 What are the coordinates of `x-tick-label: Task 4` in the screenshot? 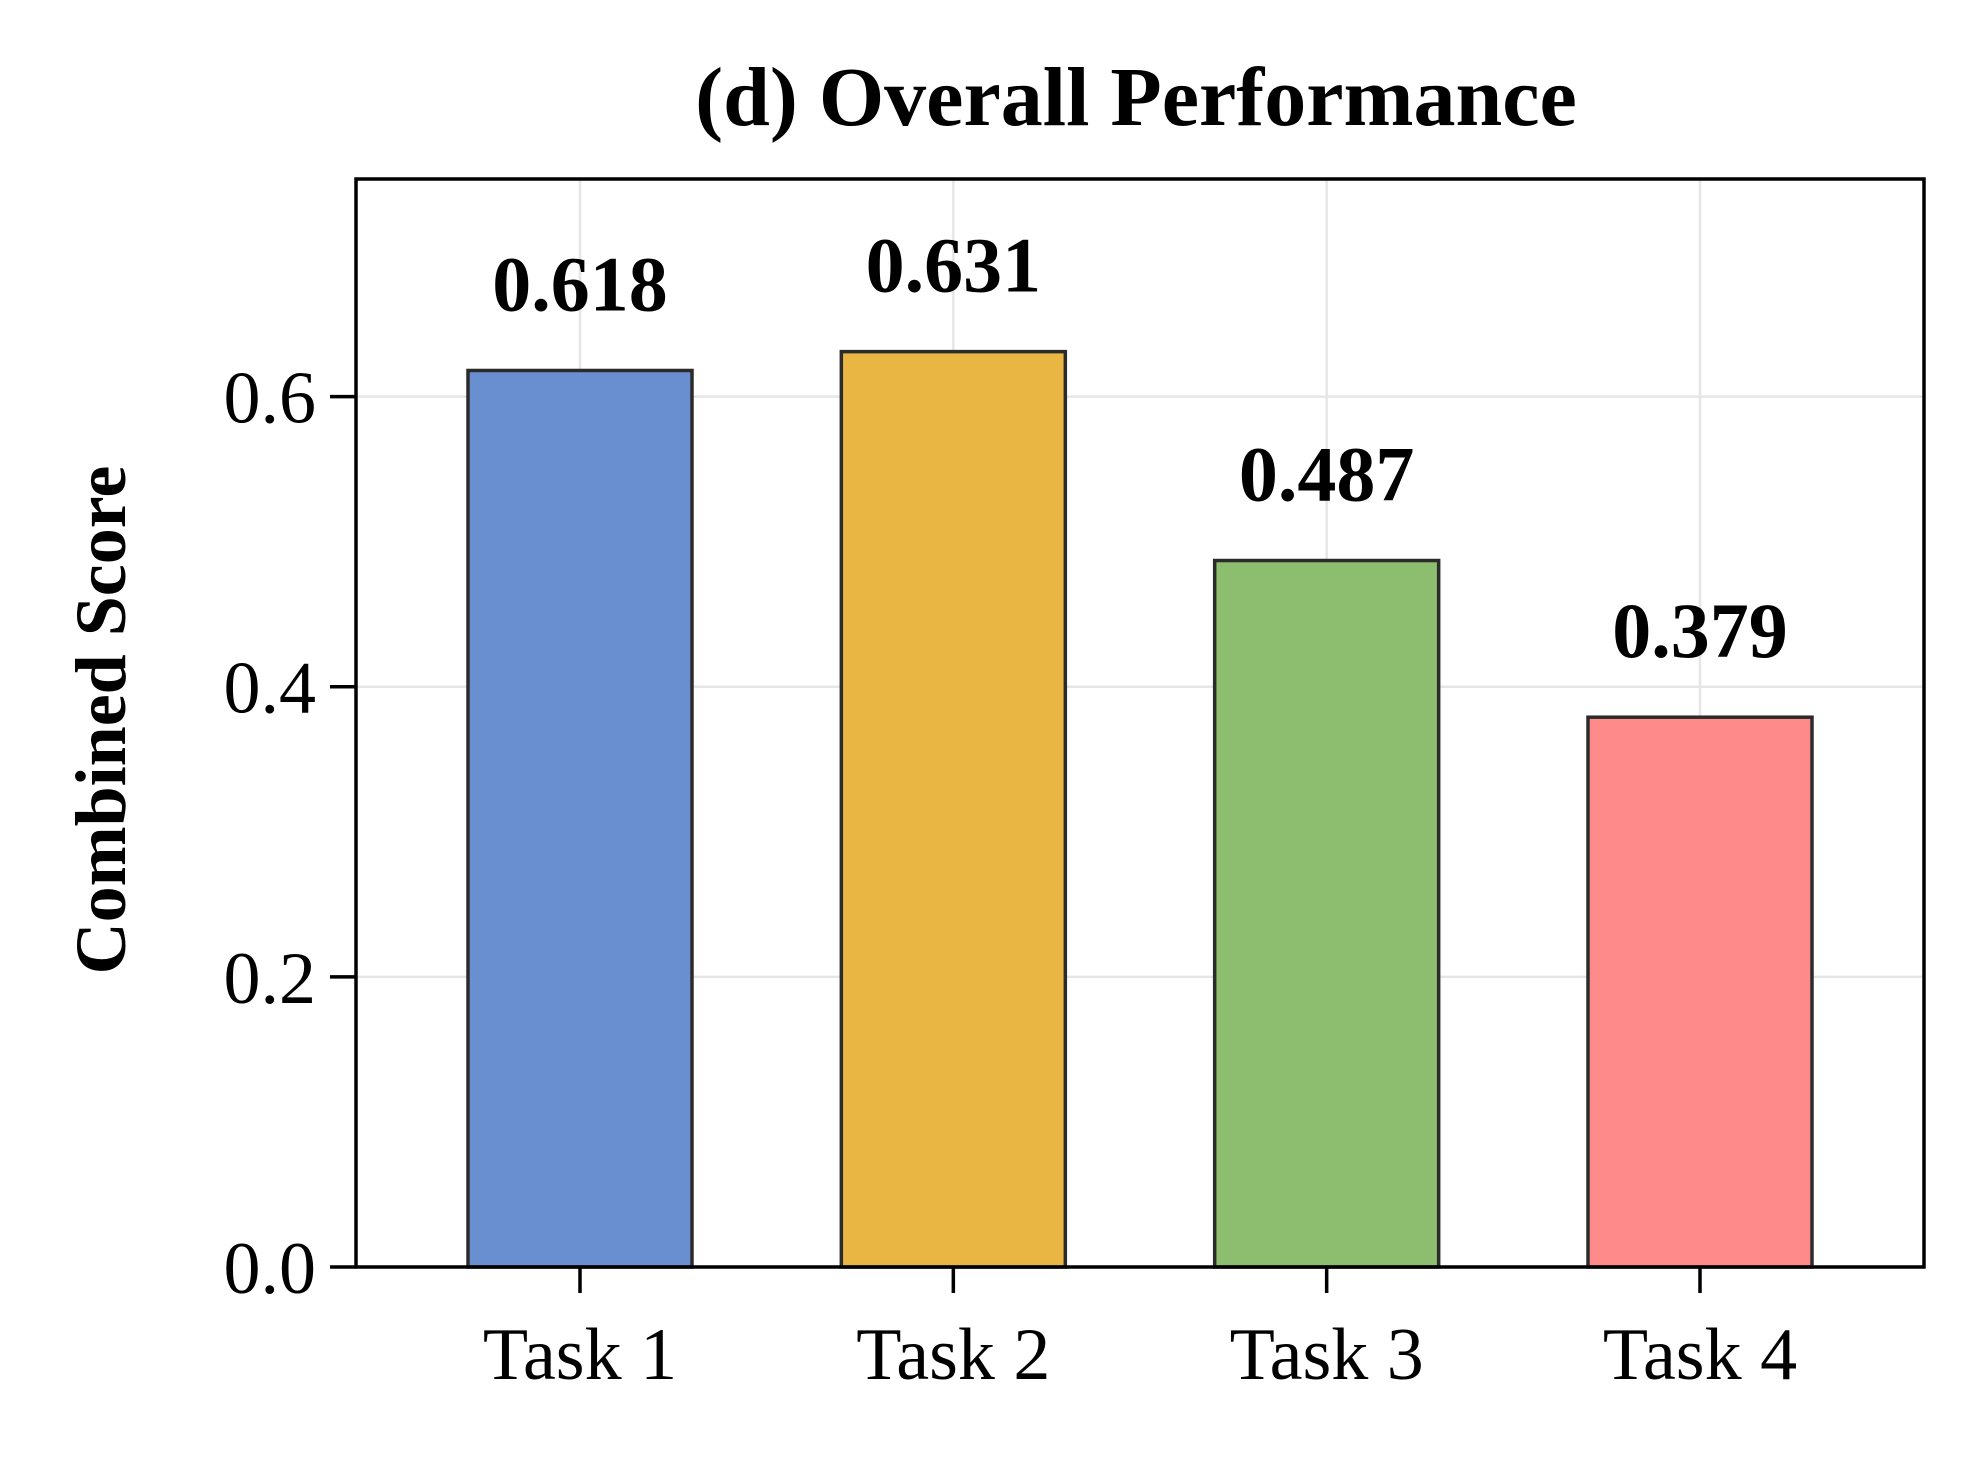 It's located at (1700, 1355).